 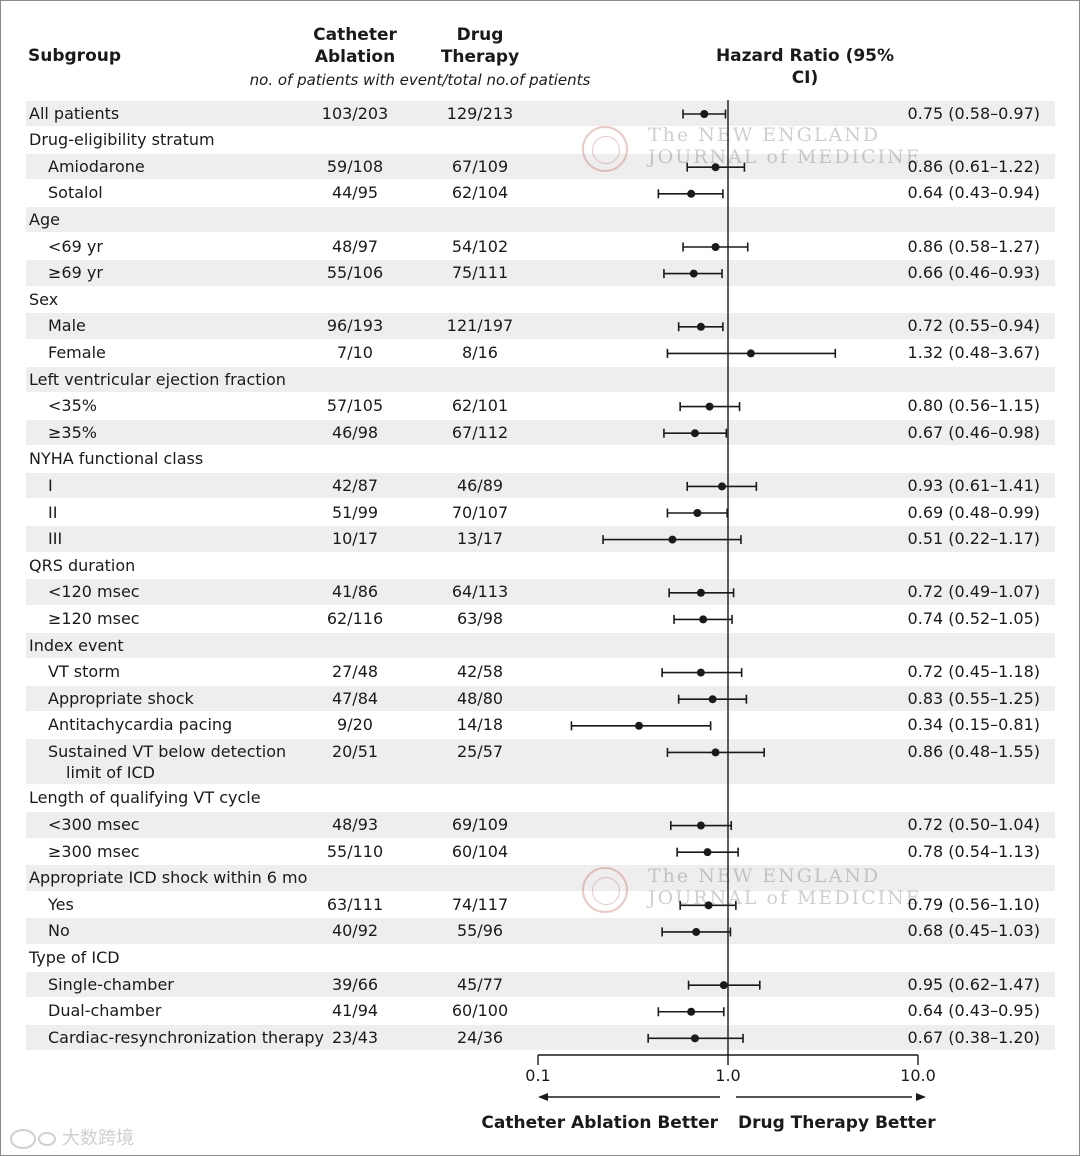 What do you see at coordinates (973, 273) in the screenshot?
I see `hazard-ratio-value: 0.66 (0.46–0.93)` at bounding box center [973, 273].